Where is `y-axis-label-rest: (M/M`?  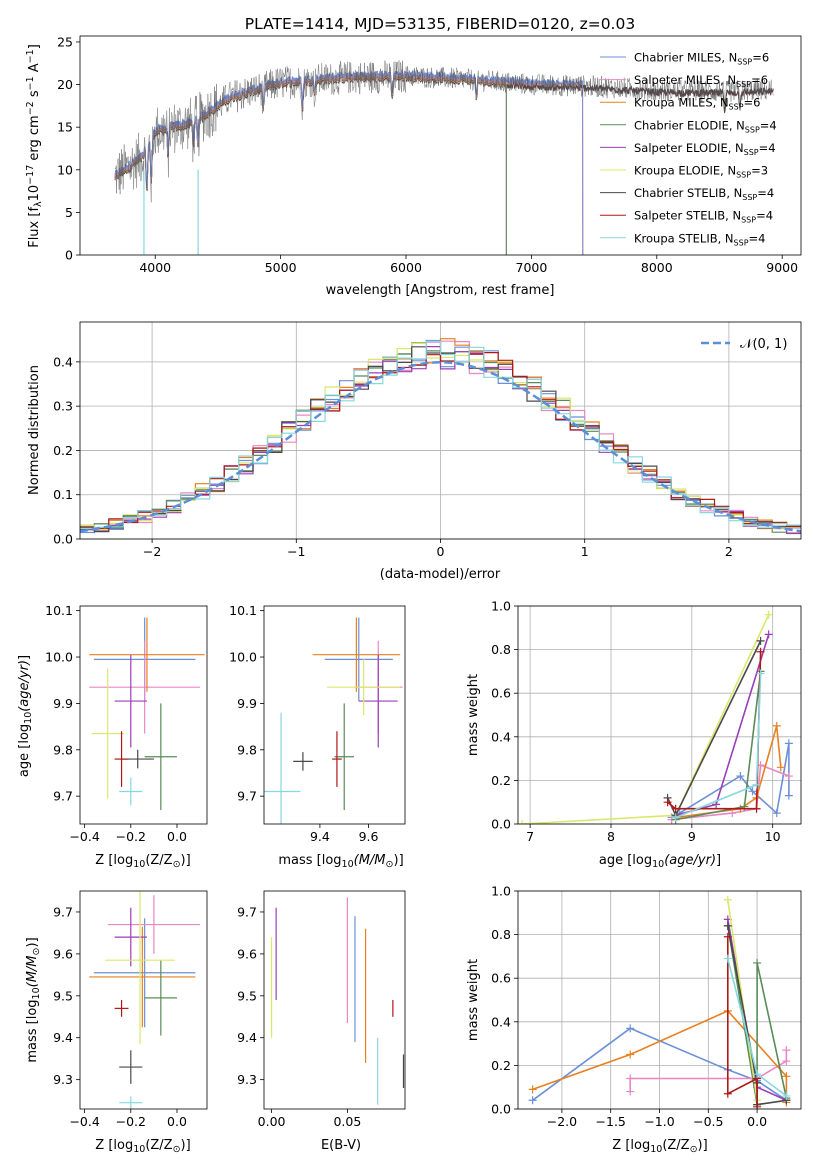
y-axis-label-rest: (M/M is located at coordinates (32, 971).